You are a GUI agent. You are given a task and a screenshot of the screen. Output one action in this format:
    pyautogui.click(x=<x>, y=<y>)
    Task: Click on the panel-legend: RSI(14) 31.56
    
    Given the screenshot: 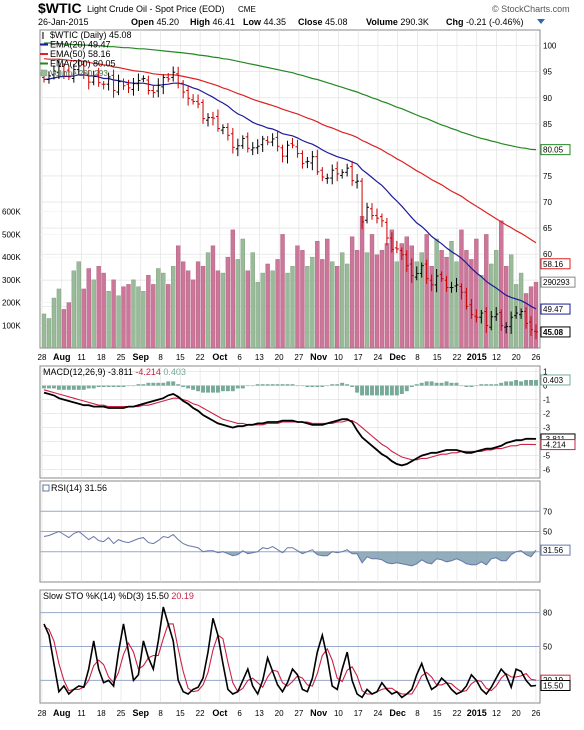 What is the action you would take?
    pyautogui.click(x=79, y=488)
    